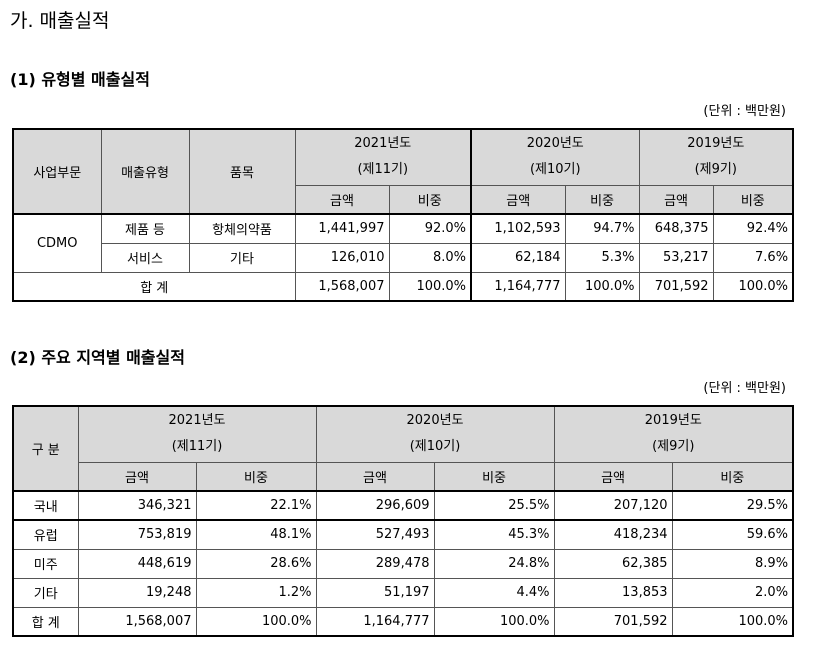 The image size is (817, 649). Describe the element at coordinates (613, 592) in the screenshot. I see `value-cell: 13,853` at that location.